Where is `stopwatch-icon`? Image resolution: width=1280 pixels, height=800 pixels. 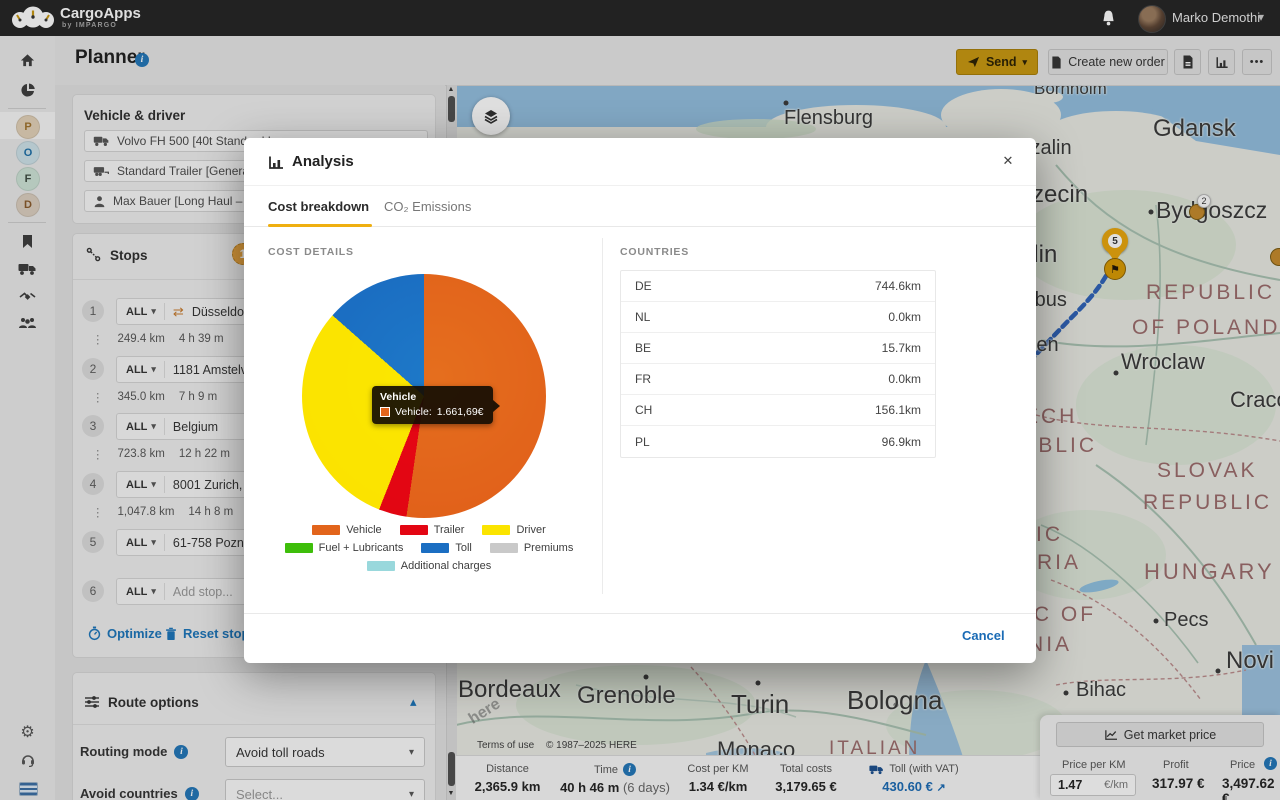 stopwatch-icon is located at coordinates (94, 633).